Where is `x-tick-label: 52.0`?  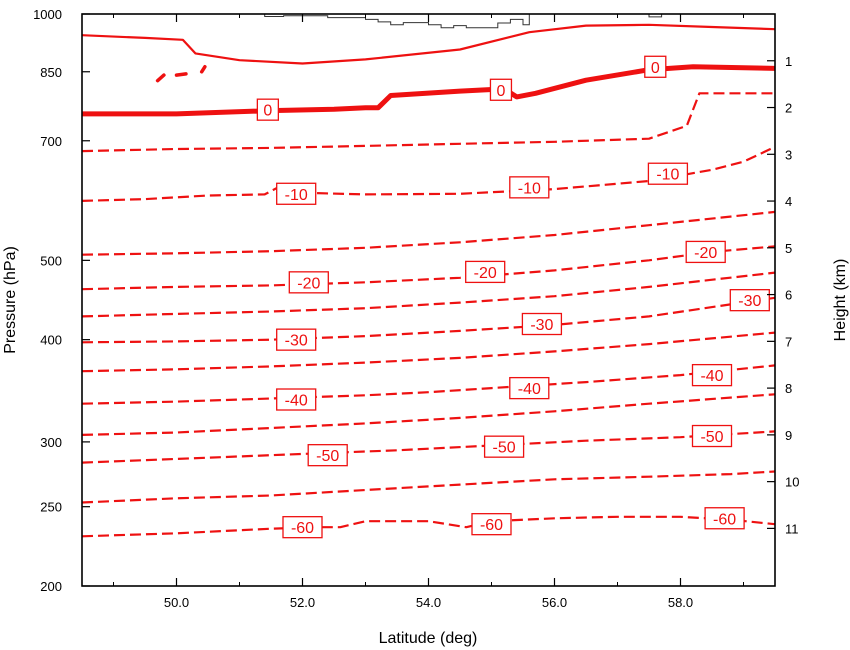
x-tick-label: 52.0 is located at coordinates (302, 602).